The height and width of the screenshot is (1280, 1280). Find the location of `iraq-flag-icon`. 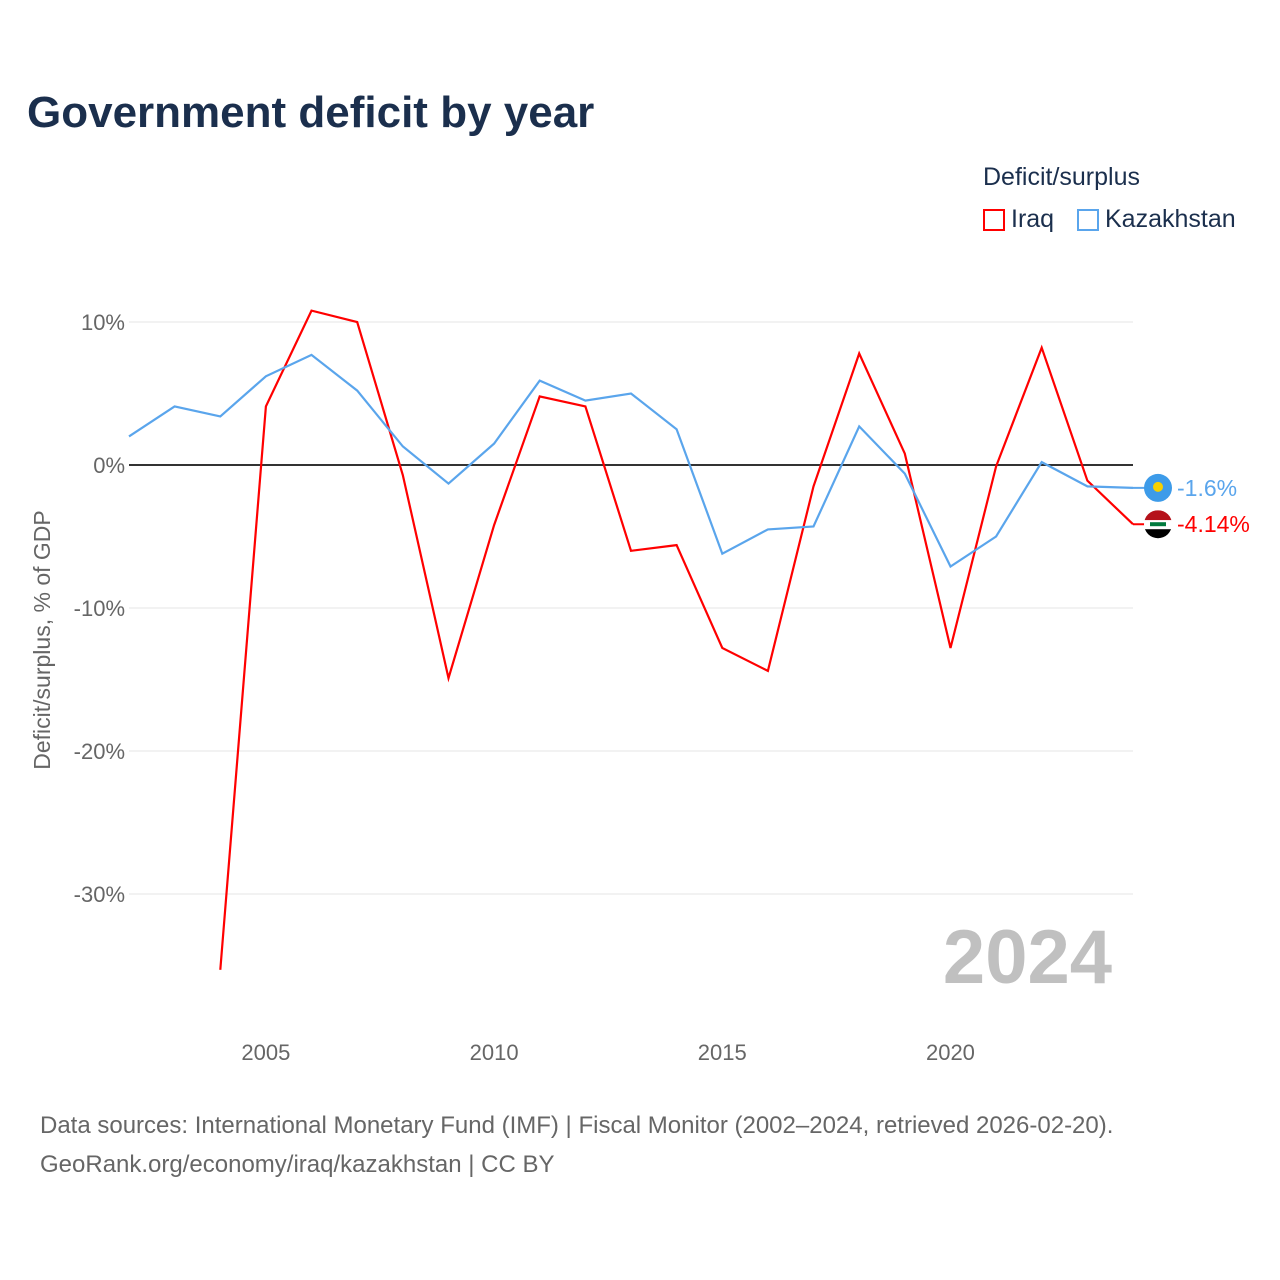

iraq-flag-icon is located at coordinates (1158, 524).